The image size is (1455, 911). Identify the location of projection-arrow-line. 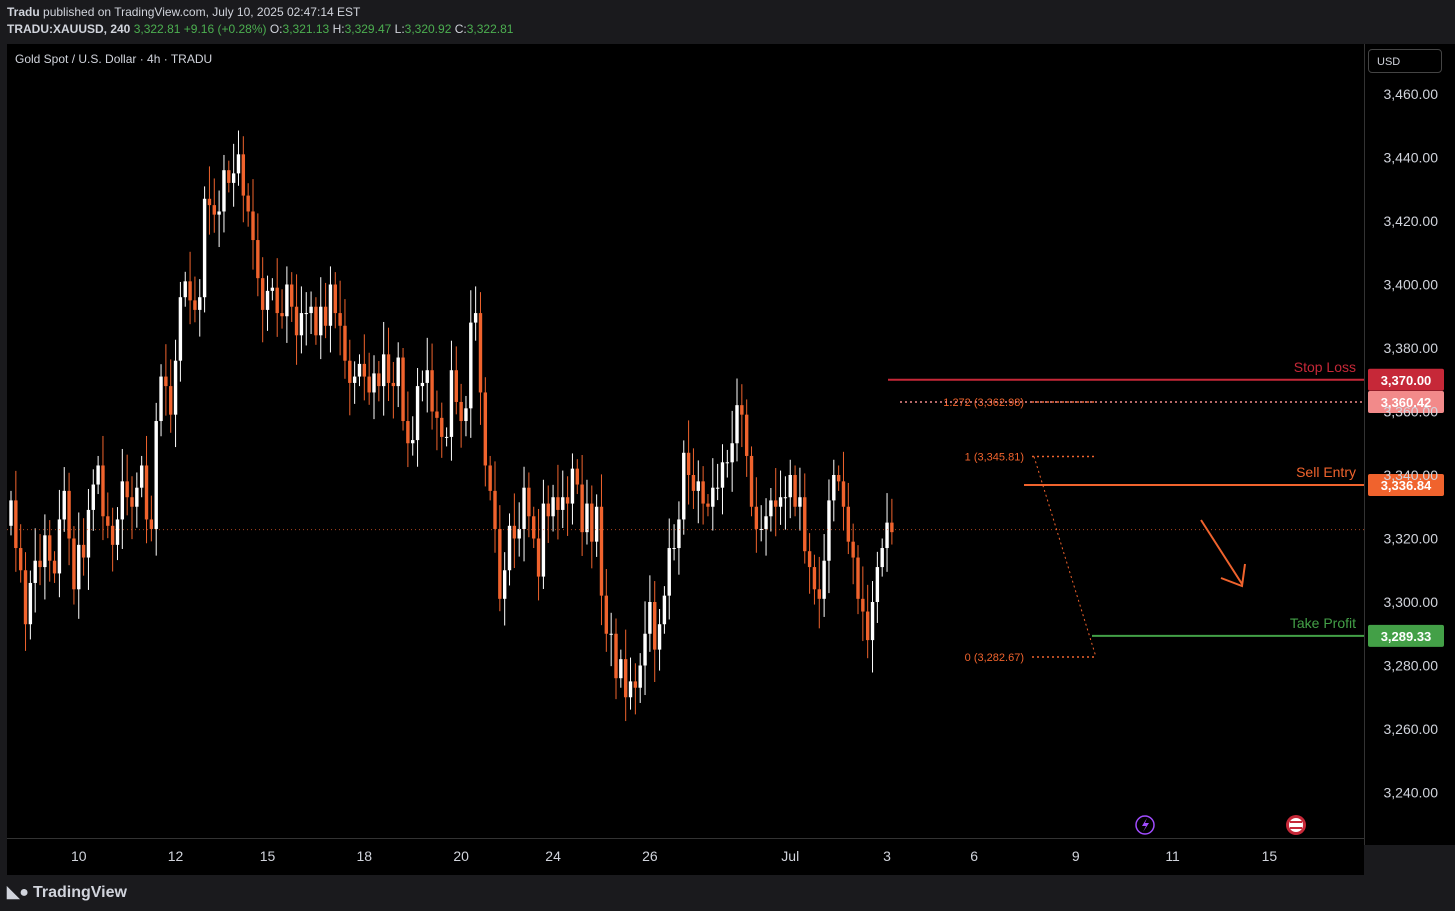
(1221, 552).